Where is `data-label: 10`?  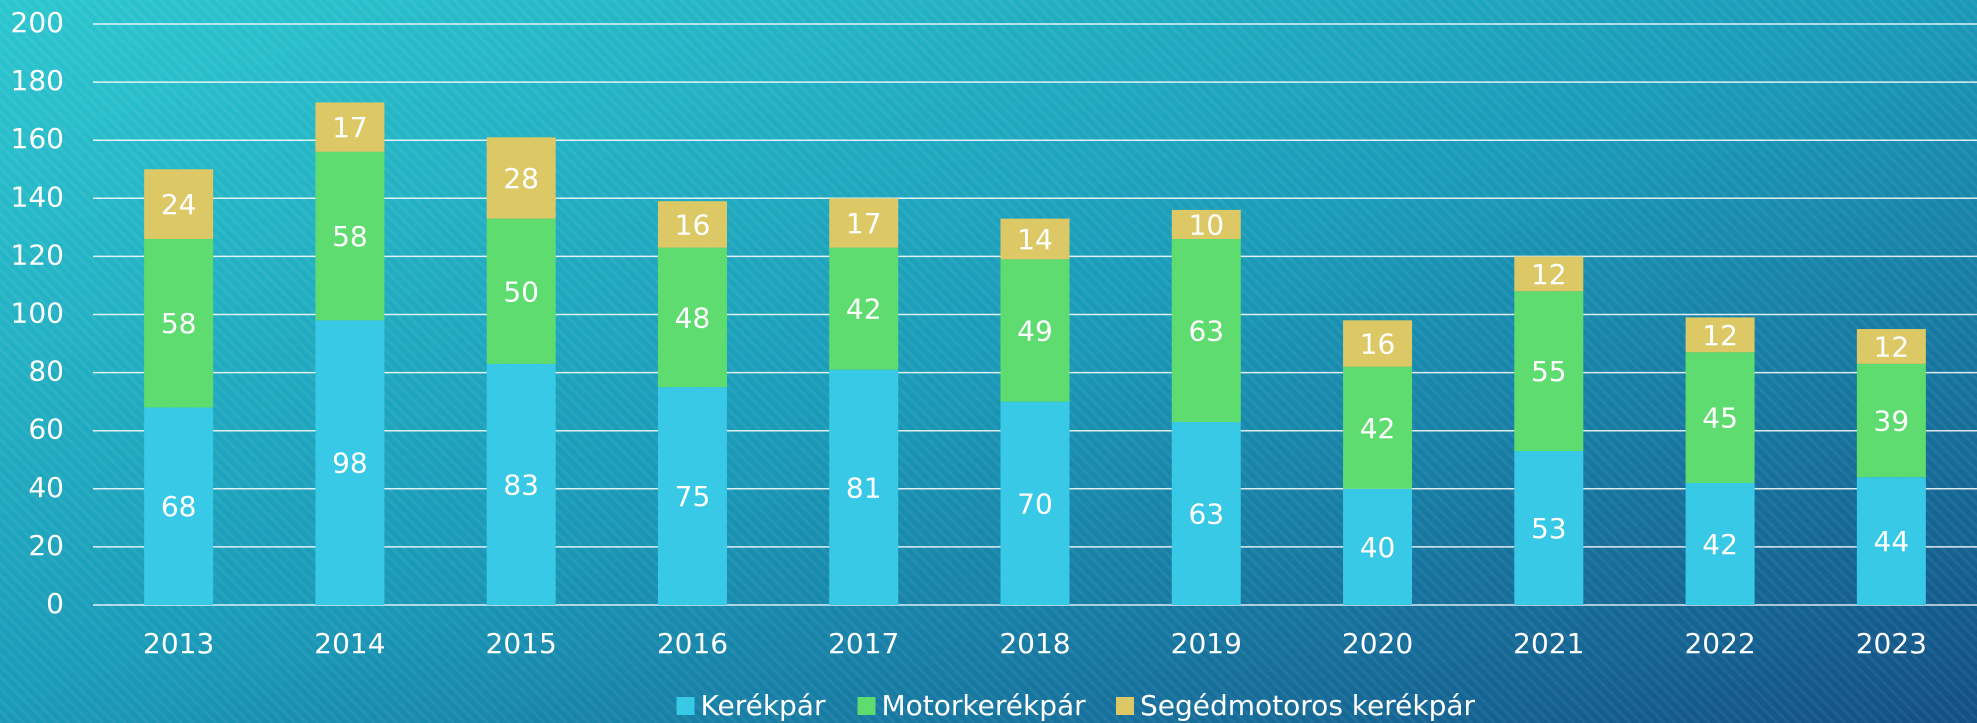
data-label: 10 is located at coordinates (1206, 224).